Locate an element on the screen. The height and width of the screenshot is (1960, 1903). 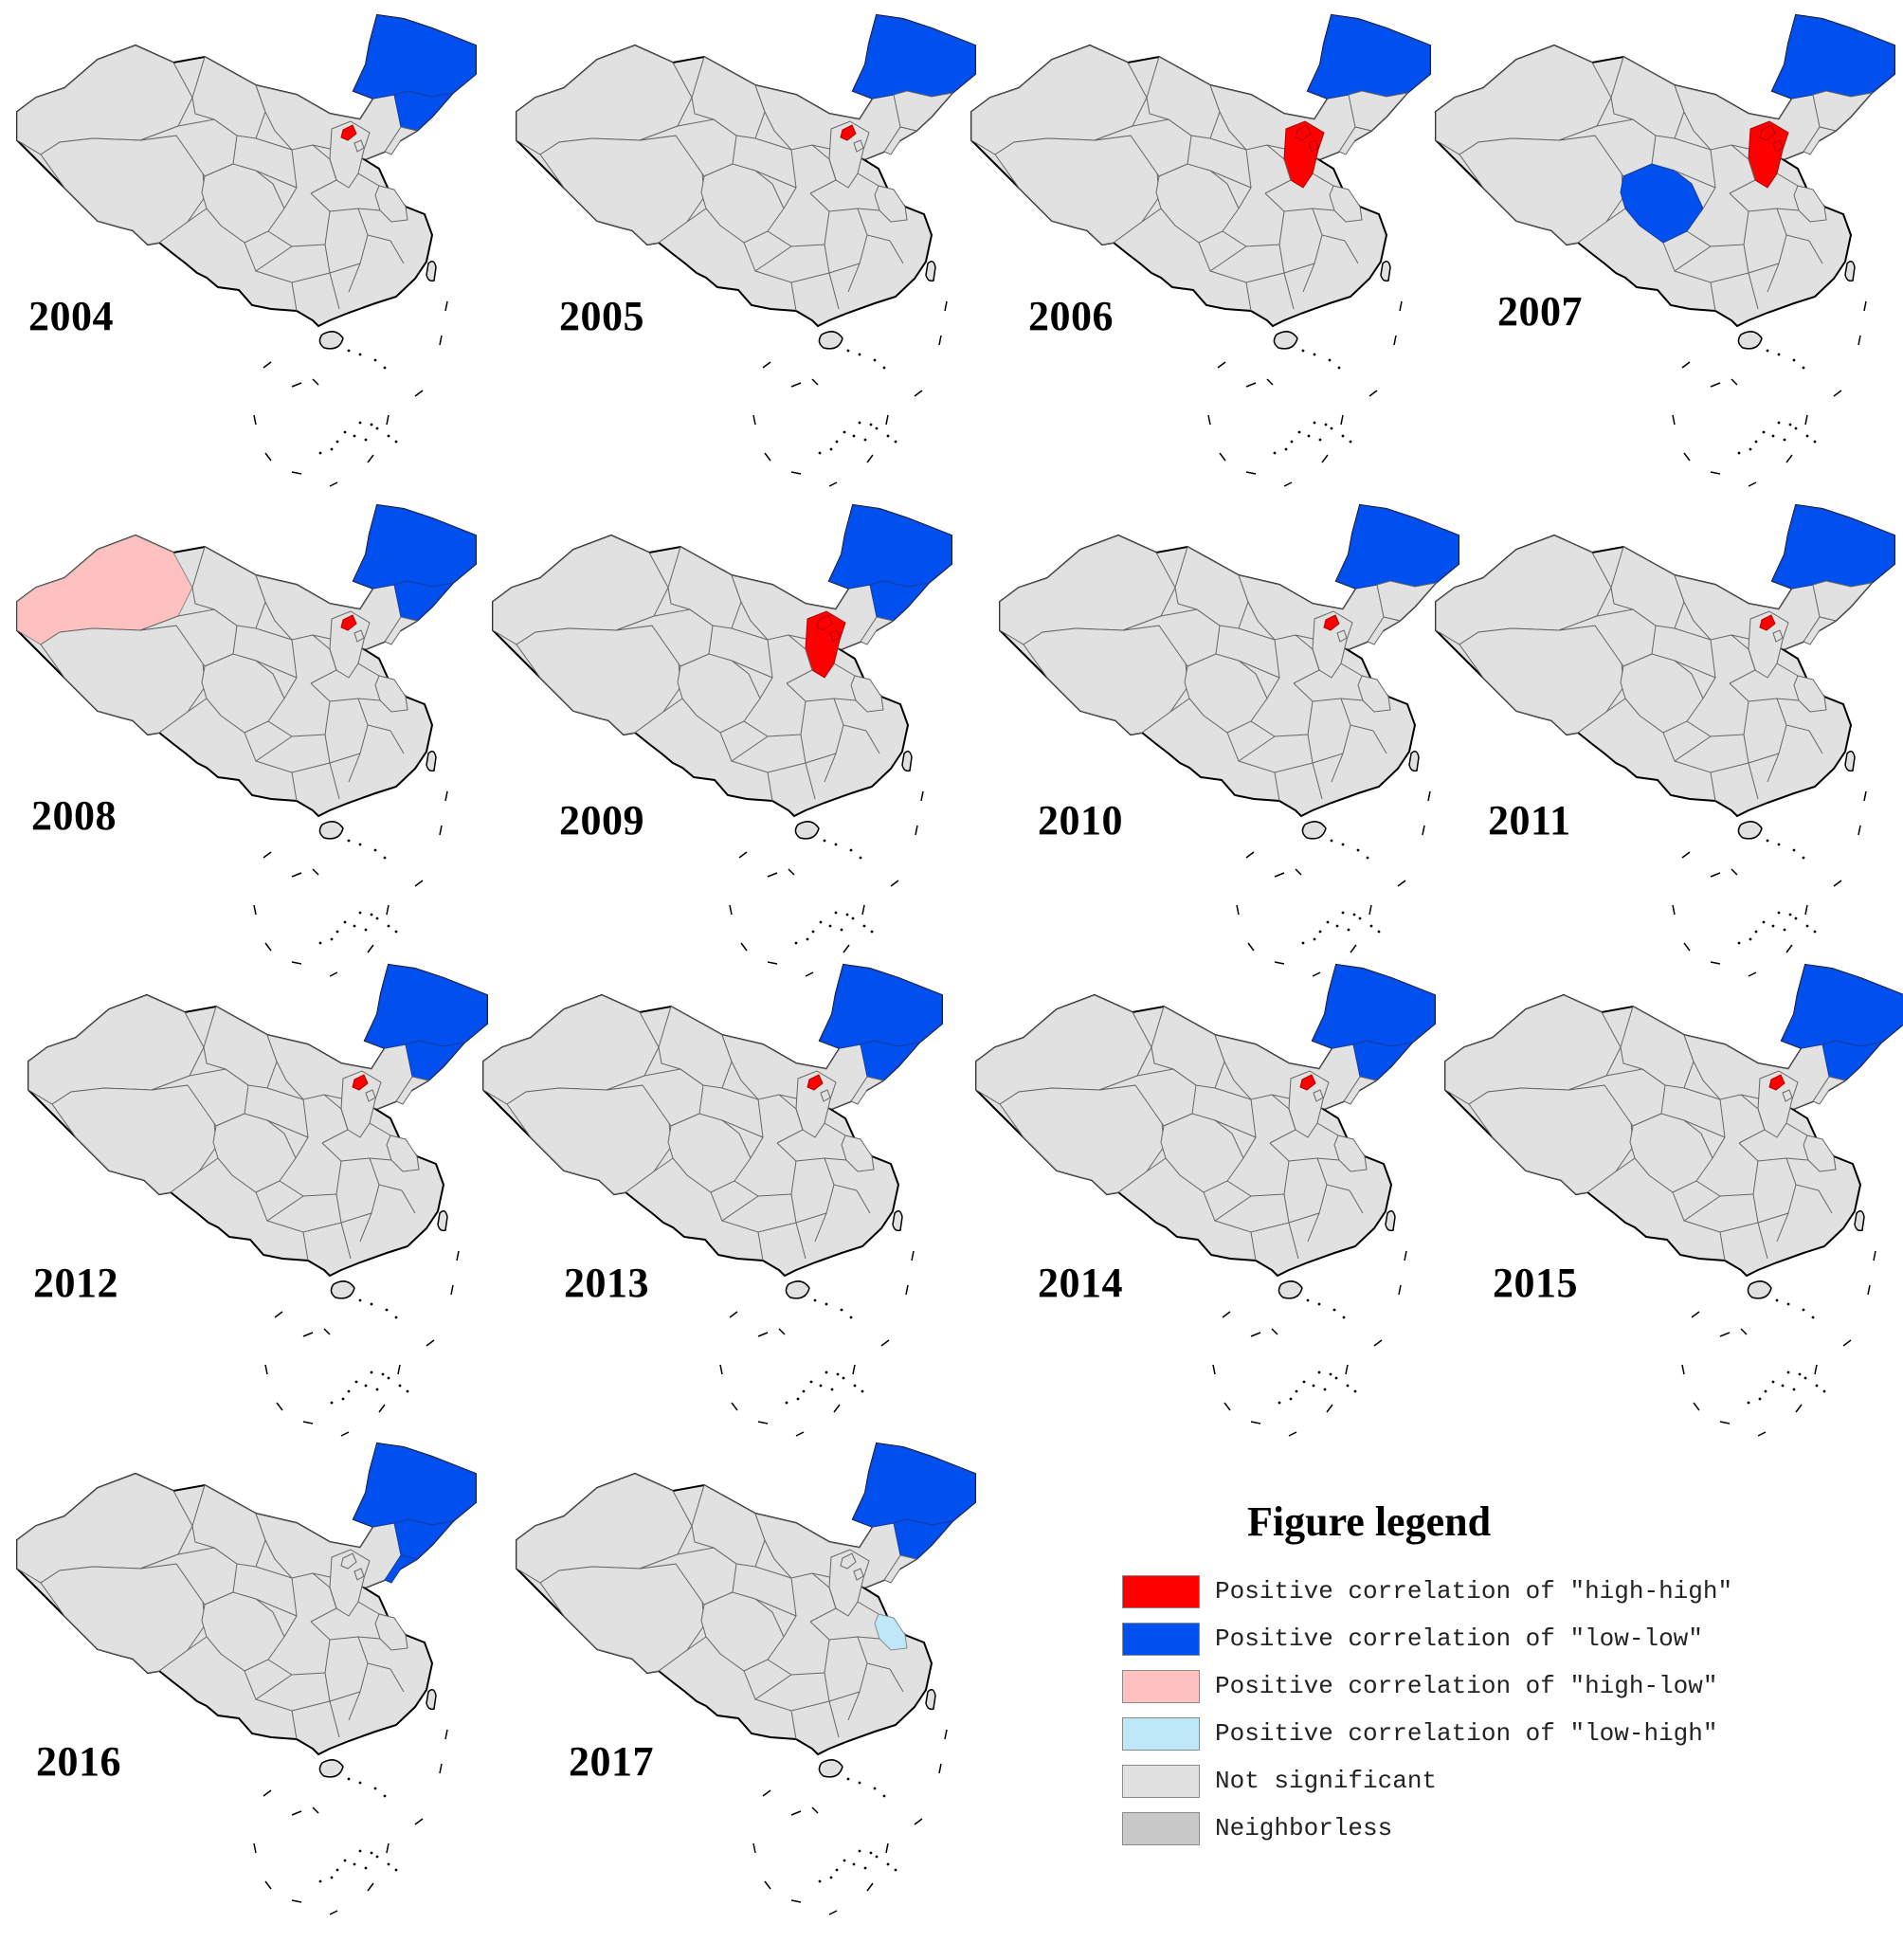
legend-swatch-high-high is located at coordinates (1161, 1591).